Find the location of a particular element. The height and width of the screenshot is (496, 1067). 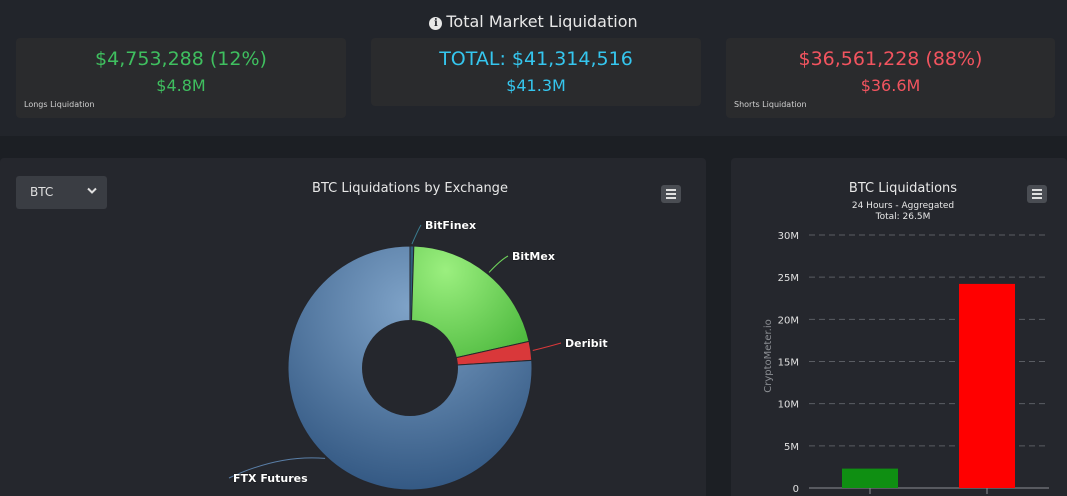

y-tick-label: 0 is located at coordinates (796, 489).